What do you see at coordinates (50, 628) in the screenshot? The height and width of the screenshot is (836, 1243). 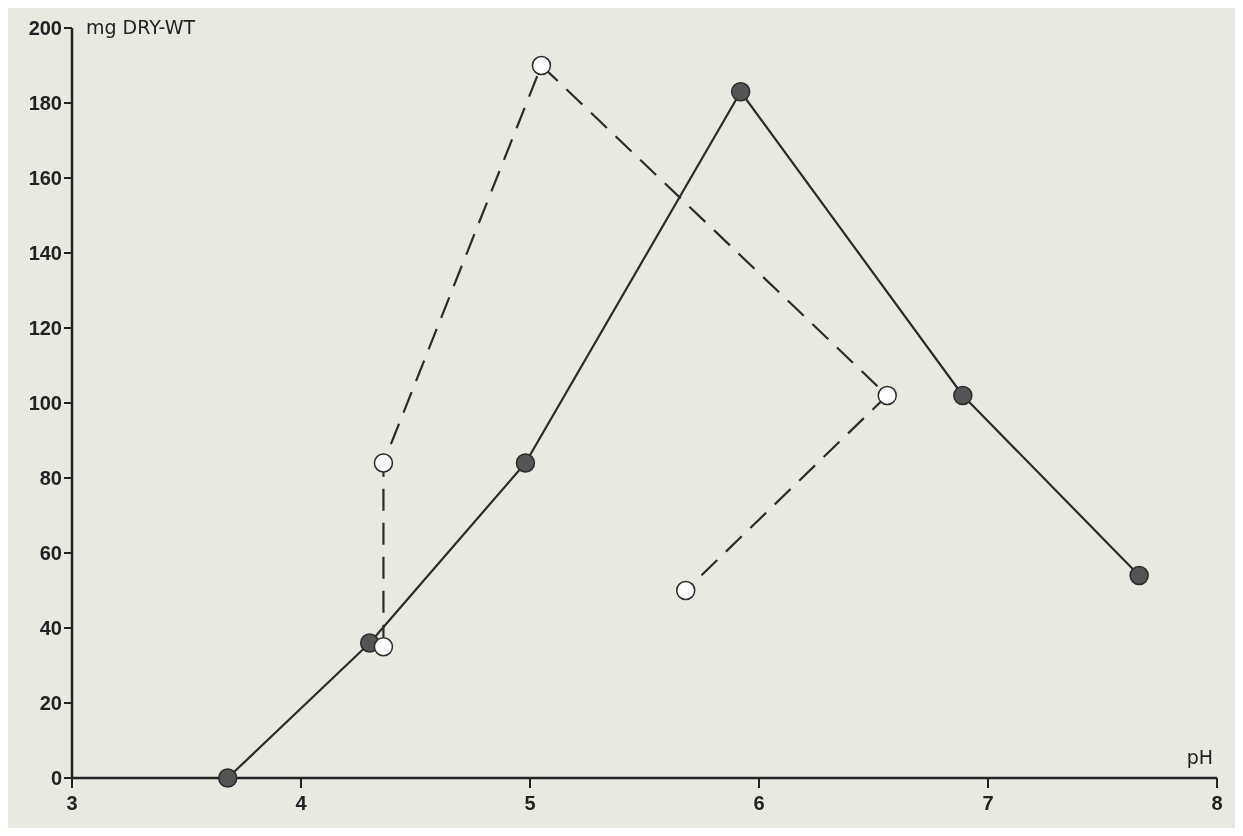 I see `y-tick-label: 40` at bounding box center [50, 628].